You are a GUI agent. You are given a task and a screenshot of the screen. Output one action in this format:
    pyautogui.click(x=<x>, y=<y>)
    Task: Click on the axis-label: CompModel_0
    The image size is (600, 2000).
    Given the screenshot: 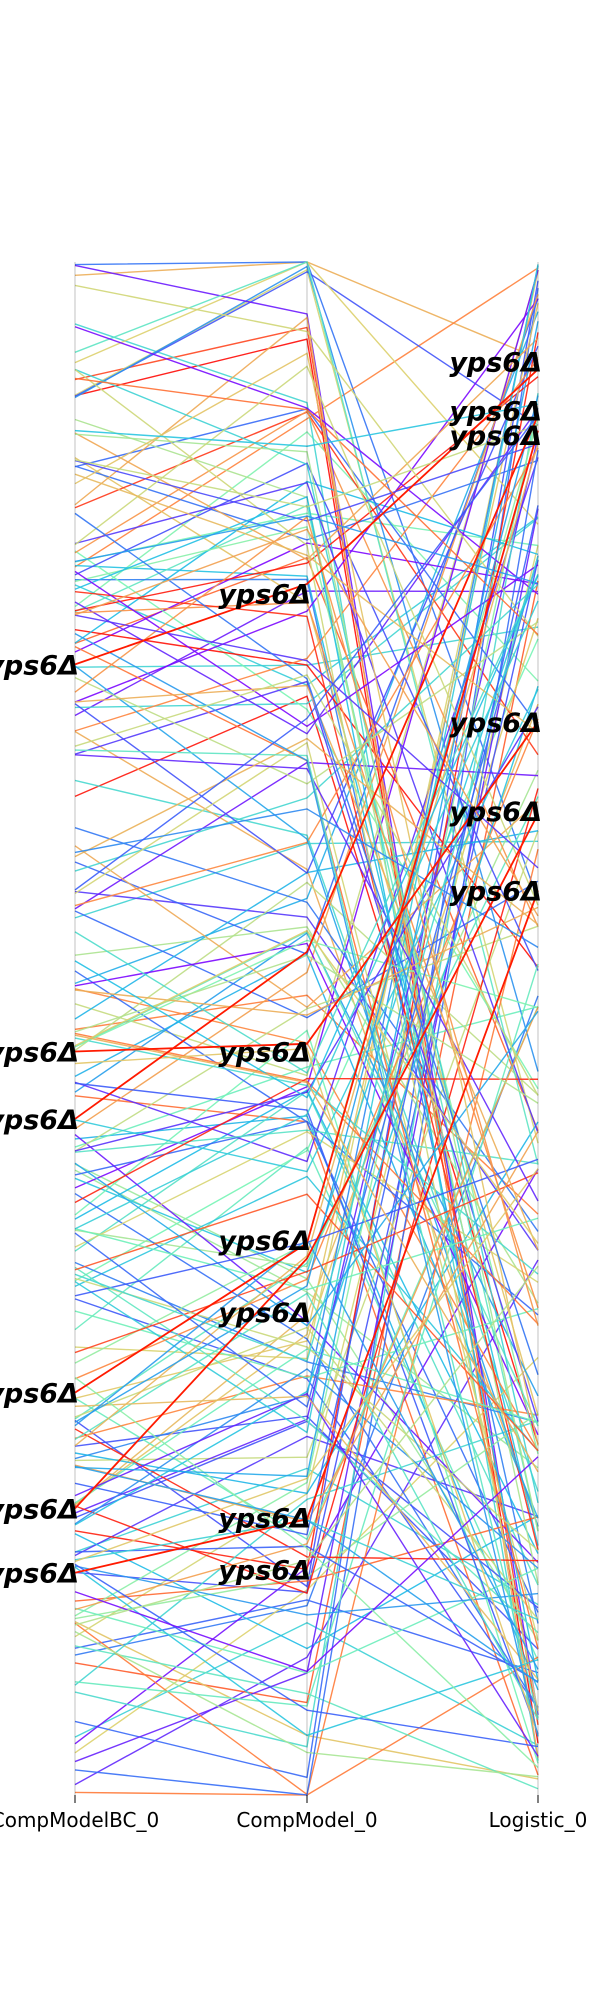 What is the action you would take?
    pyautogui.click(x=306, y=1820)
    